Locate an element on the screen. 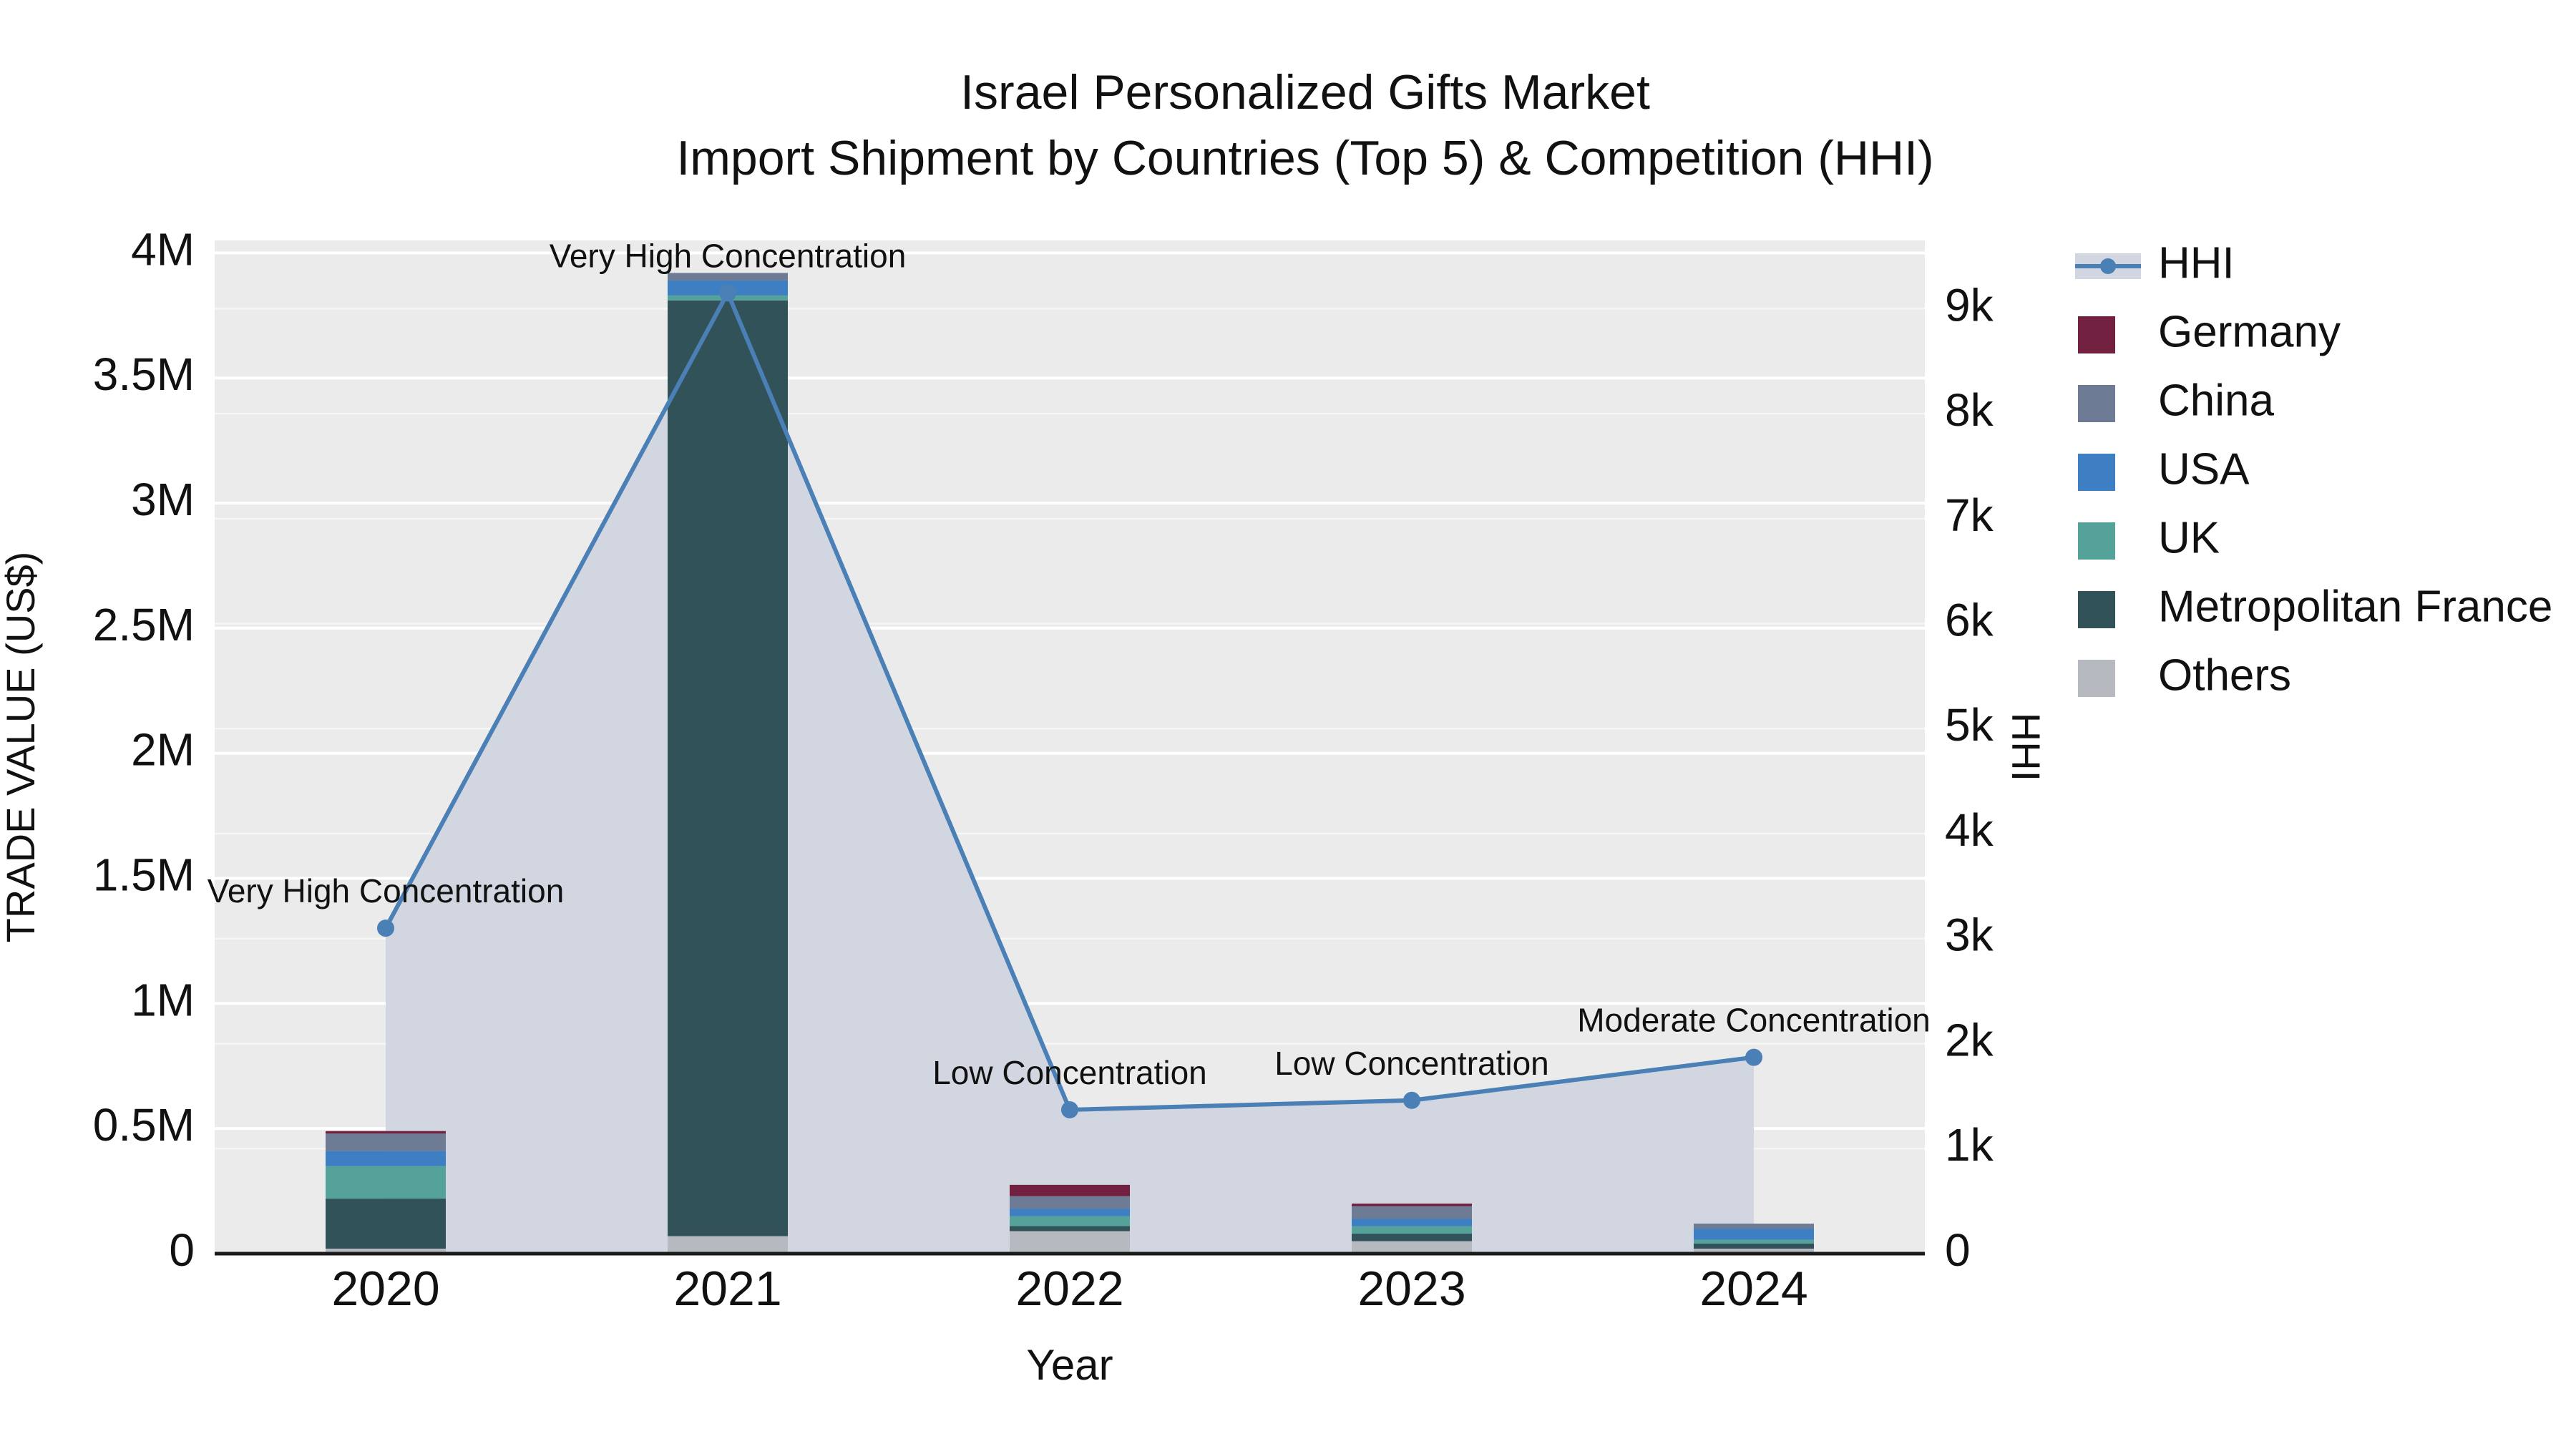 The image size is (2576, 1449). legend-item-usa: USA is located at coordinates (2164, 469).